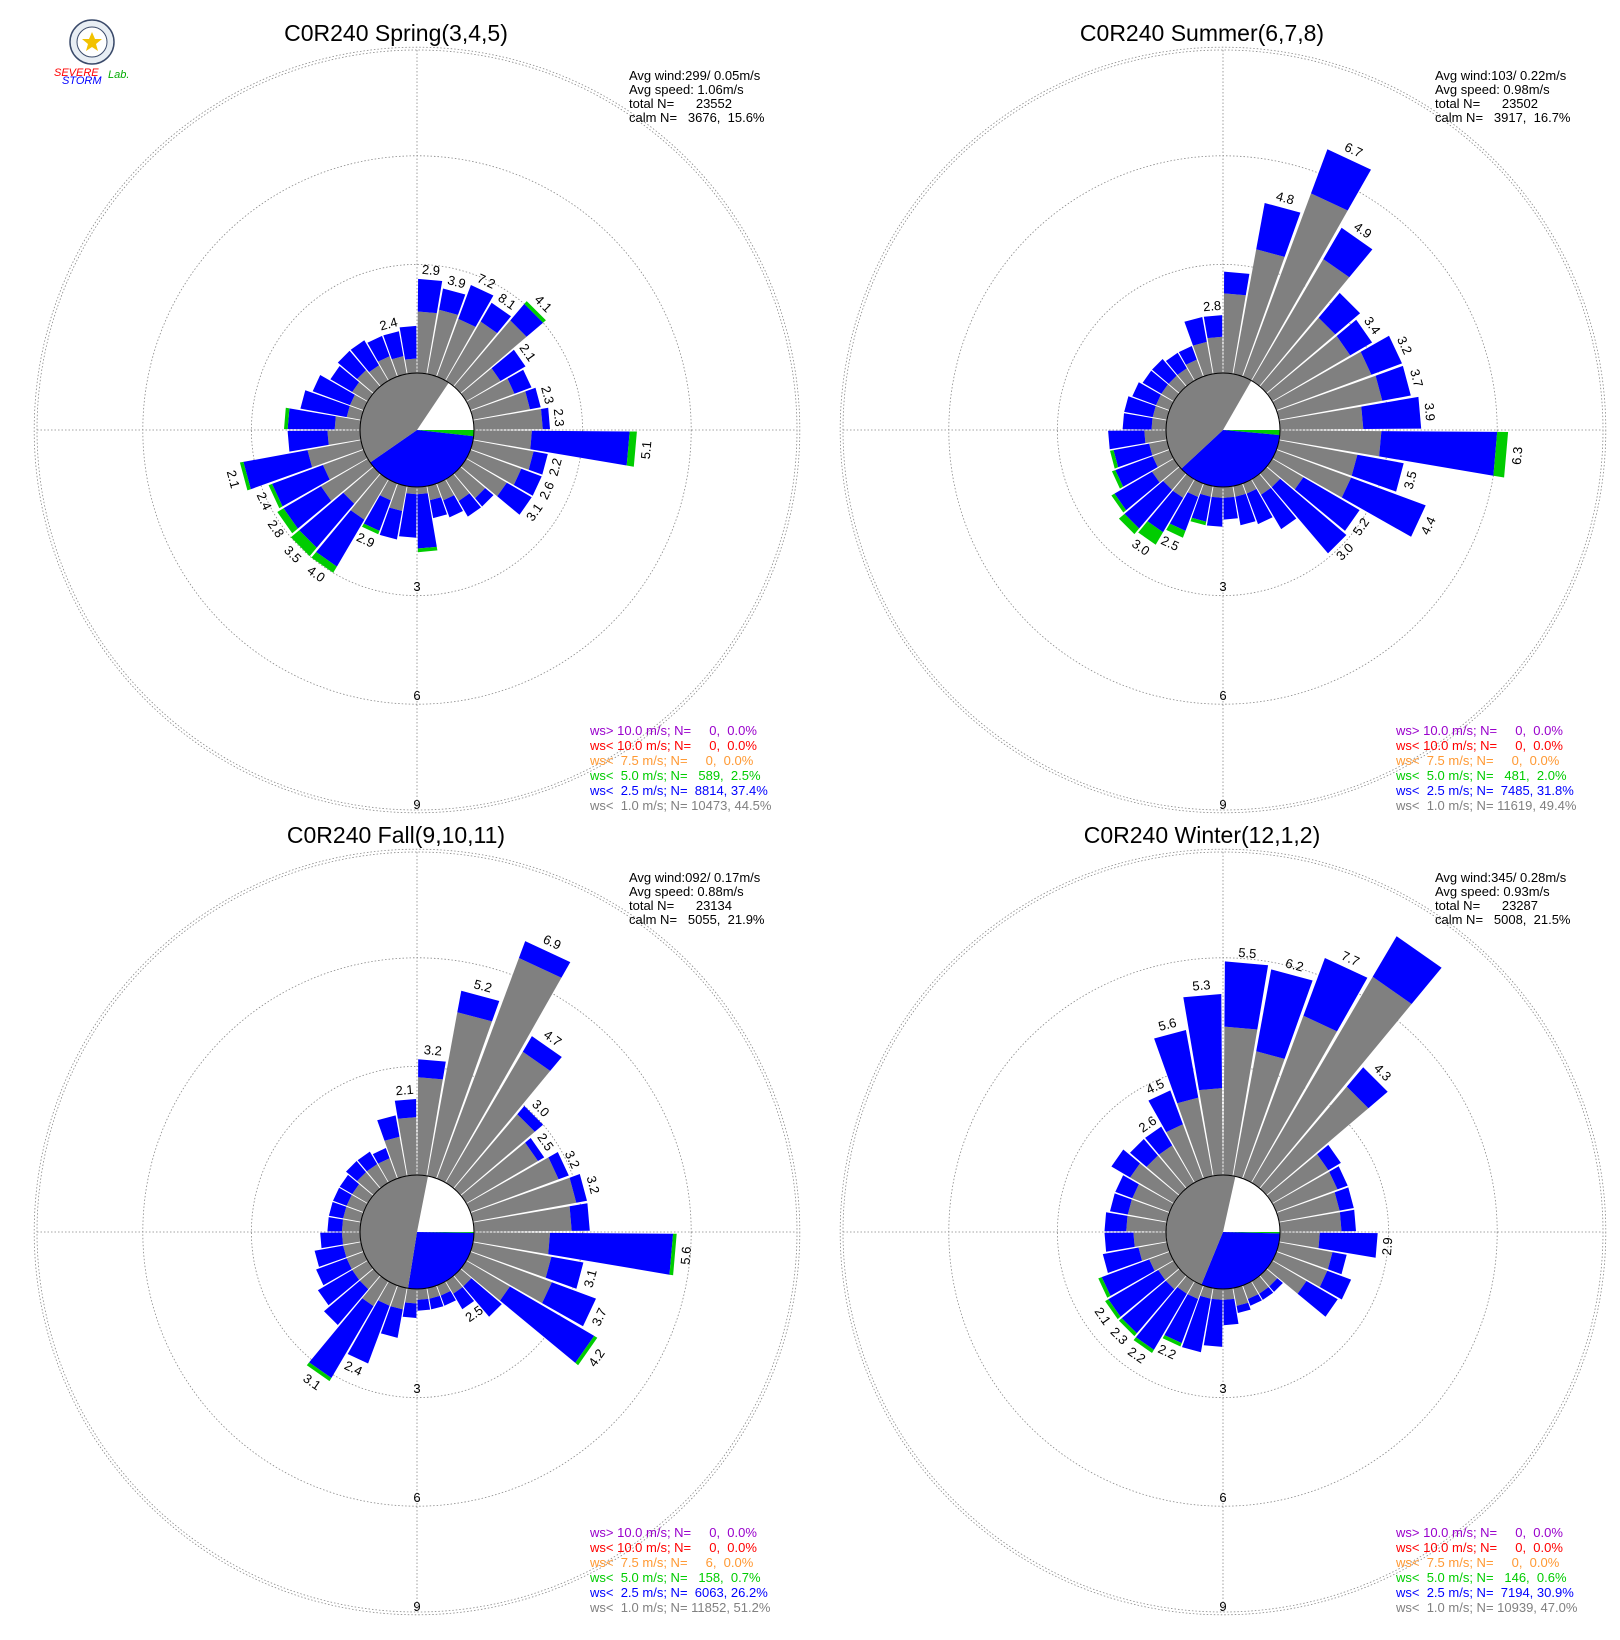 This screenshot has height=1640, width=1620. I want to click on spring-bar-label-5: 2.9, so click(430, 270).